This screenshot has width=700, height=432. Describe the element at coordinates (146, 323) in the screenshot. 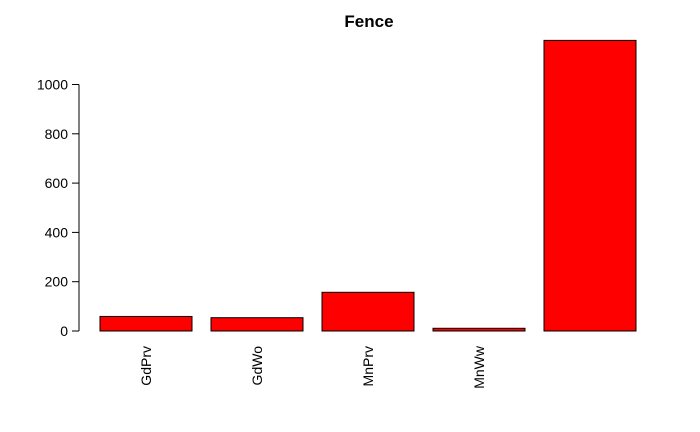

I see `bar-gdprv` at that location.